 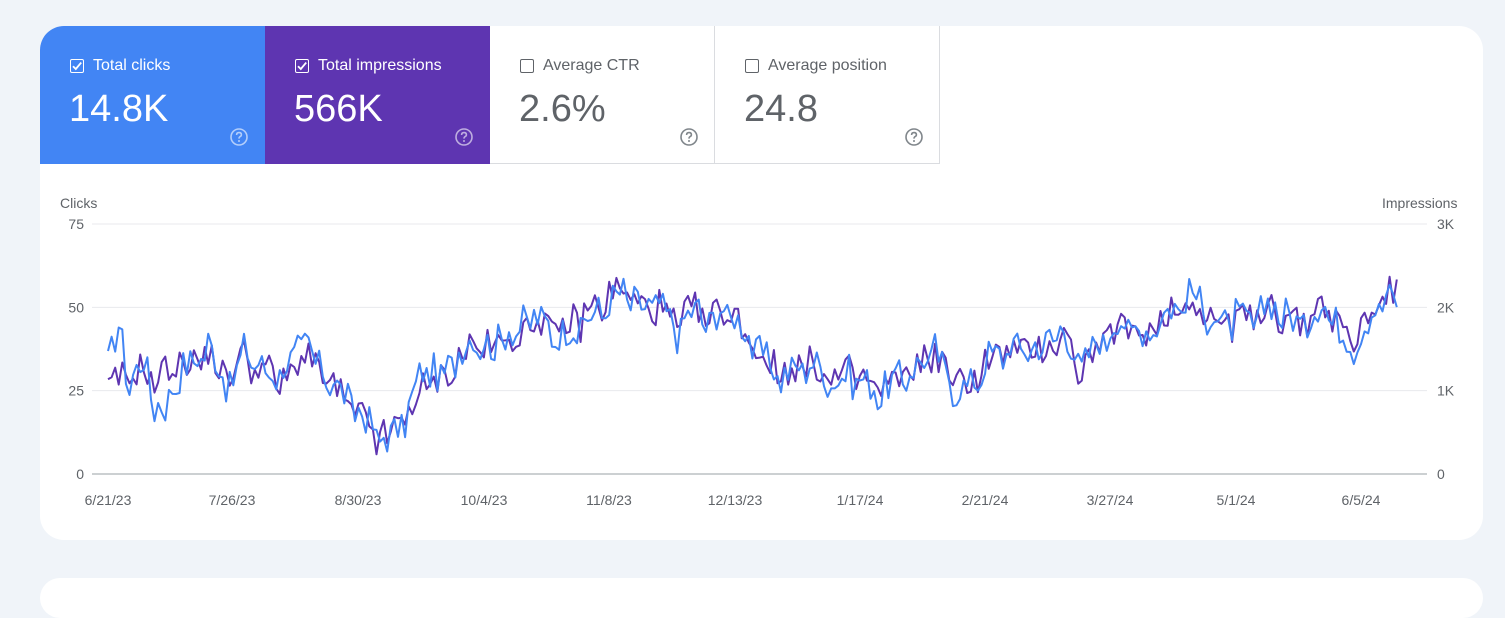 I want to click on metric-total-impressions: Total impressions 566K, so click(x=377, y=95).